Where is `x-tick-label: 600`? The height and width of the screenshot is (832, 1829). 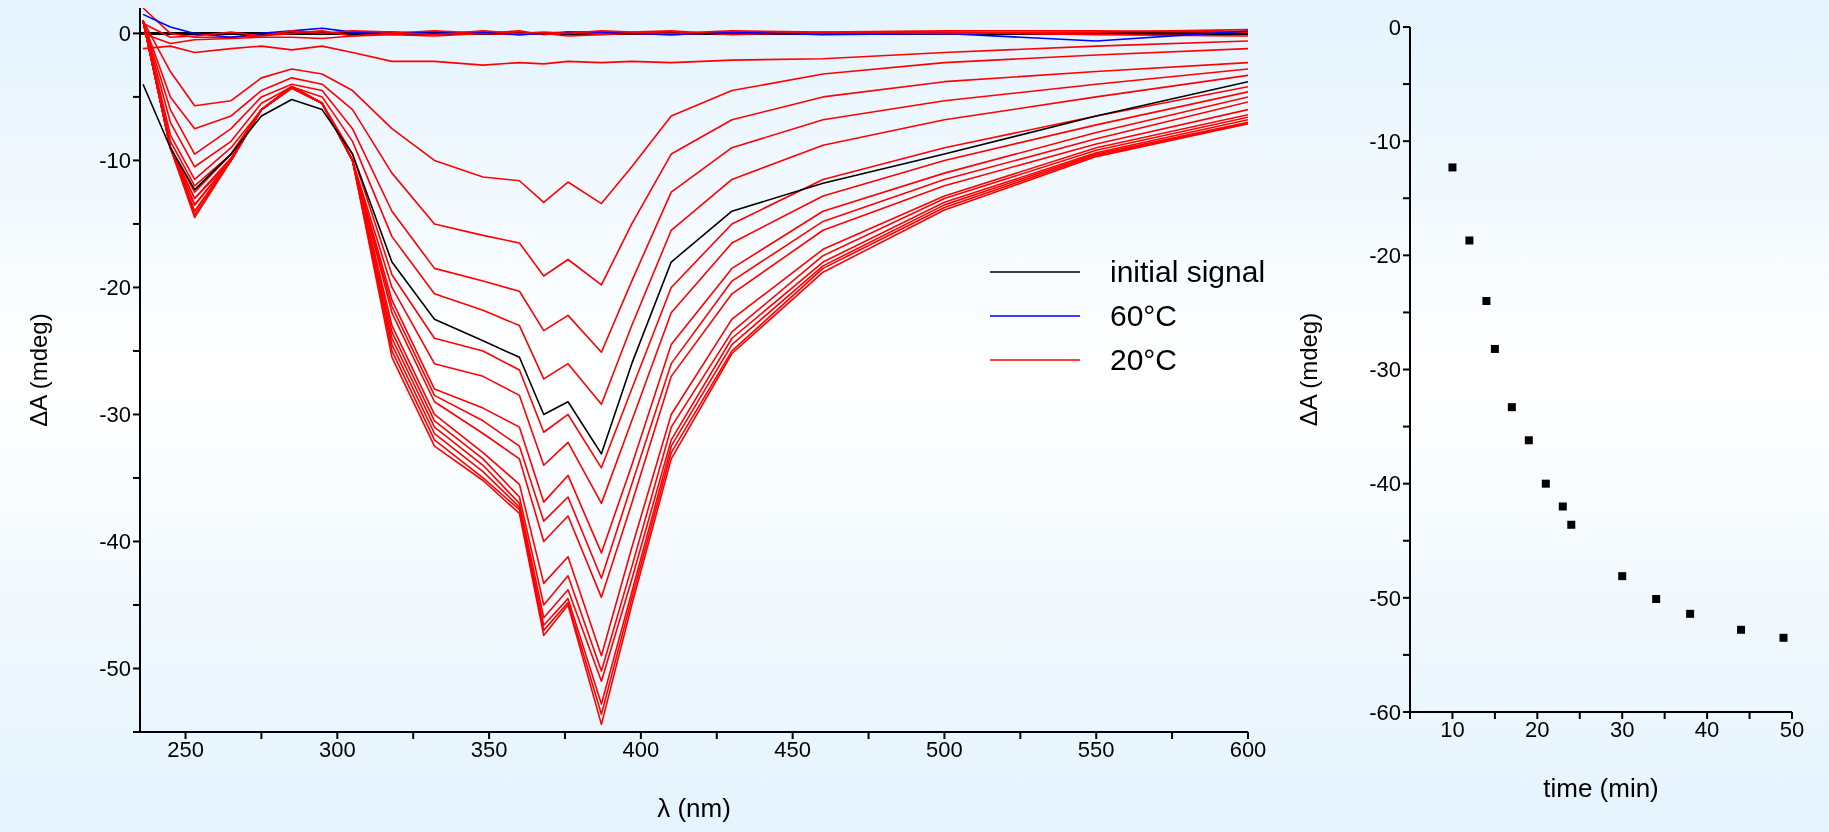
x-tick-label: 600 is located at coordinates (1248, 749).